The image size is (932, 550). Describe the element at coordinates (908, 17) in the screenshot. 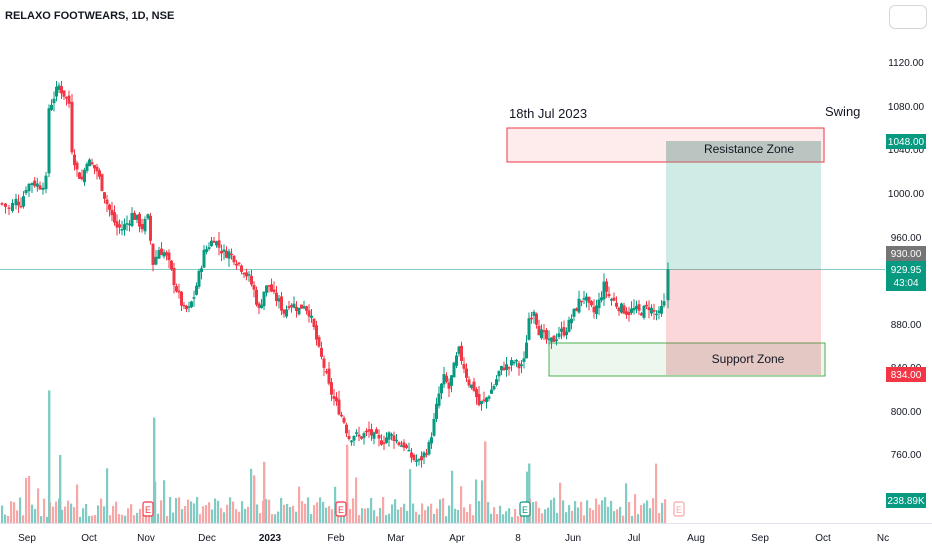

I see `top-right-button` at that location.